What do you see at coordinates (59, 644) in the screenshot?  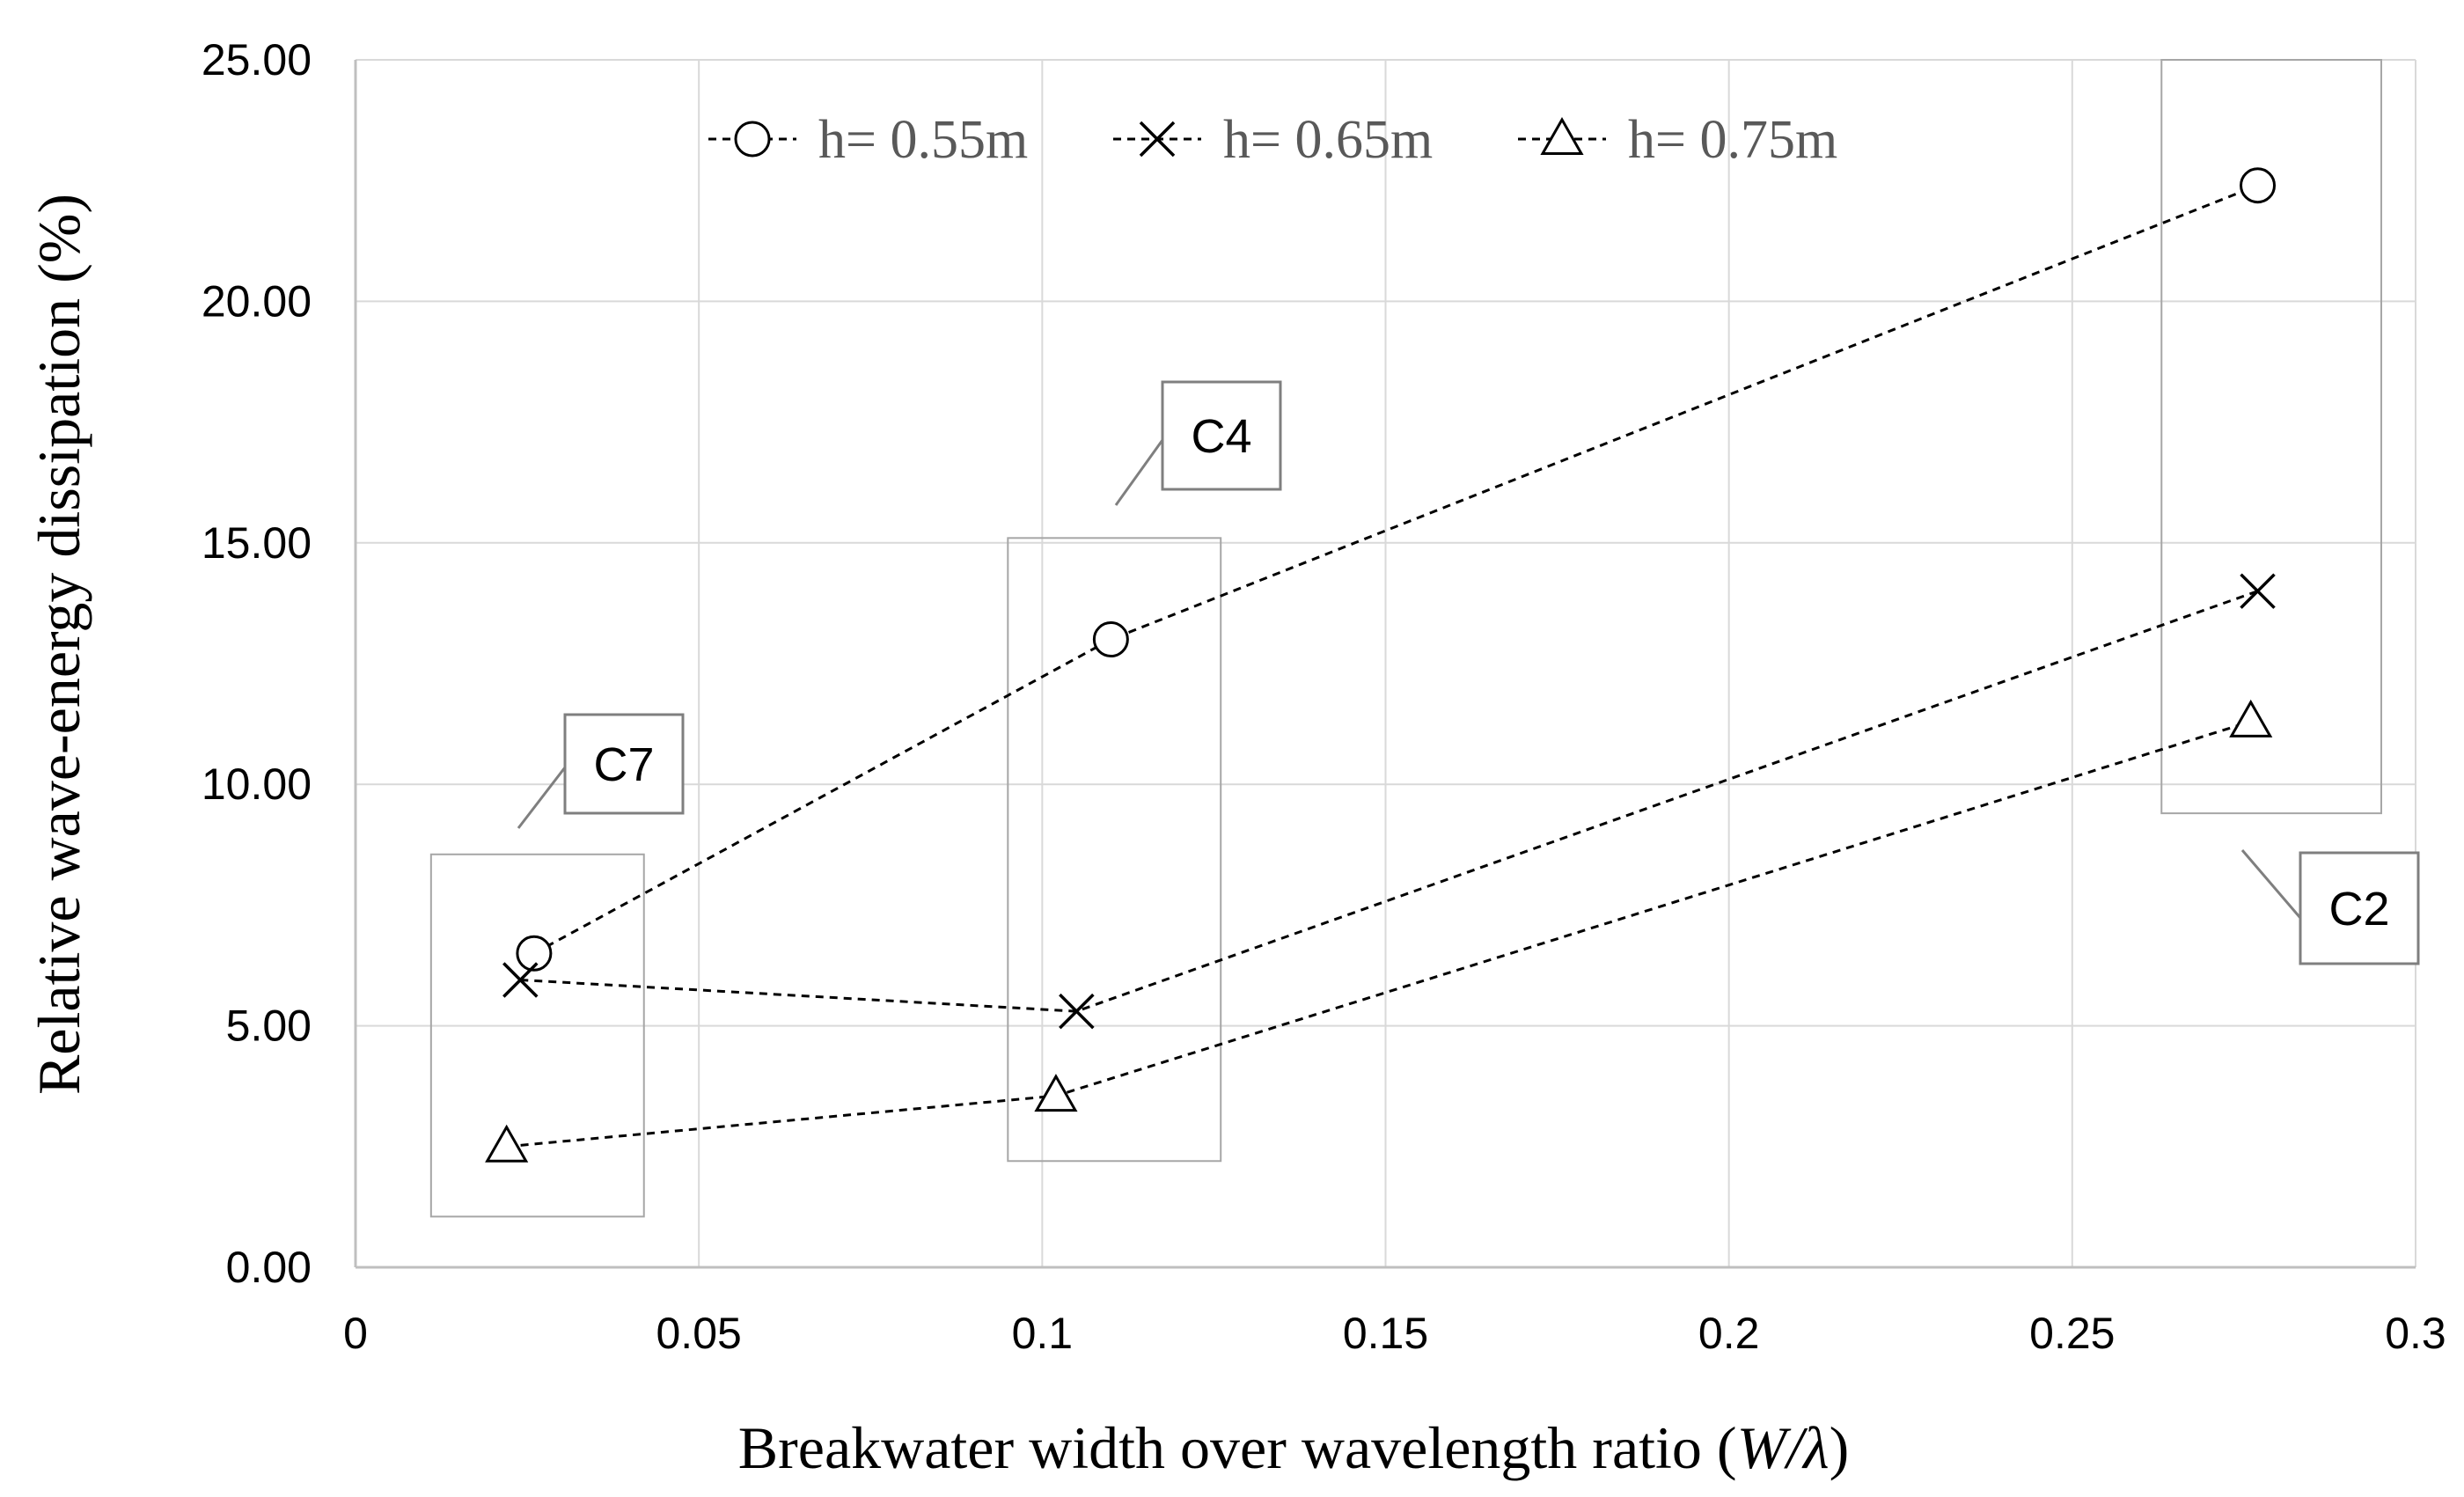 I see `y-axis-title: Relative wave-energy dissipation (%)` at bounding box center [59, 644].